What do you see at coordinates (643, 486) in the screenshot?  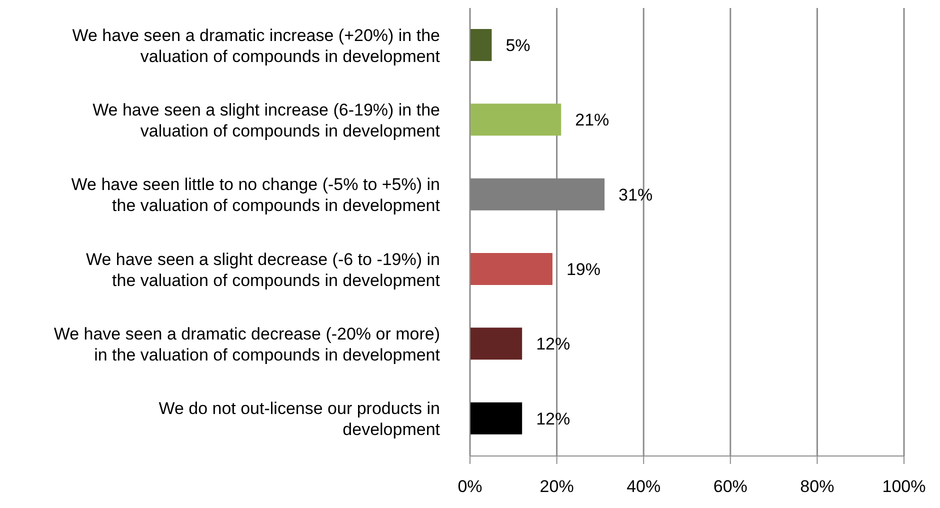 I see `x-tick-label: 40%` at bounding box center [643, 486].